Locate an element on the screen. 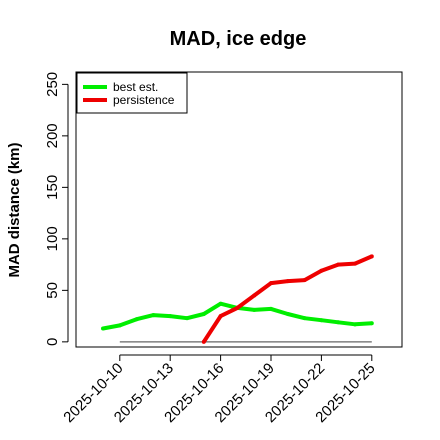 The image size is (440, 440). y-axis-label: MAD distance (km) is located at coordinates (14, 209).